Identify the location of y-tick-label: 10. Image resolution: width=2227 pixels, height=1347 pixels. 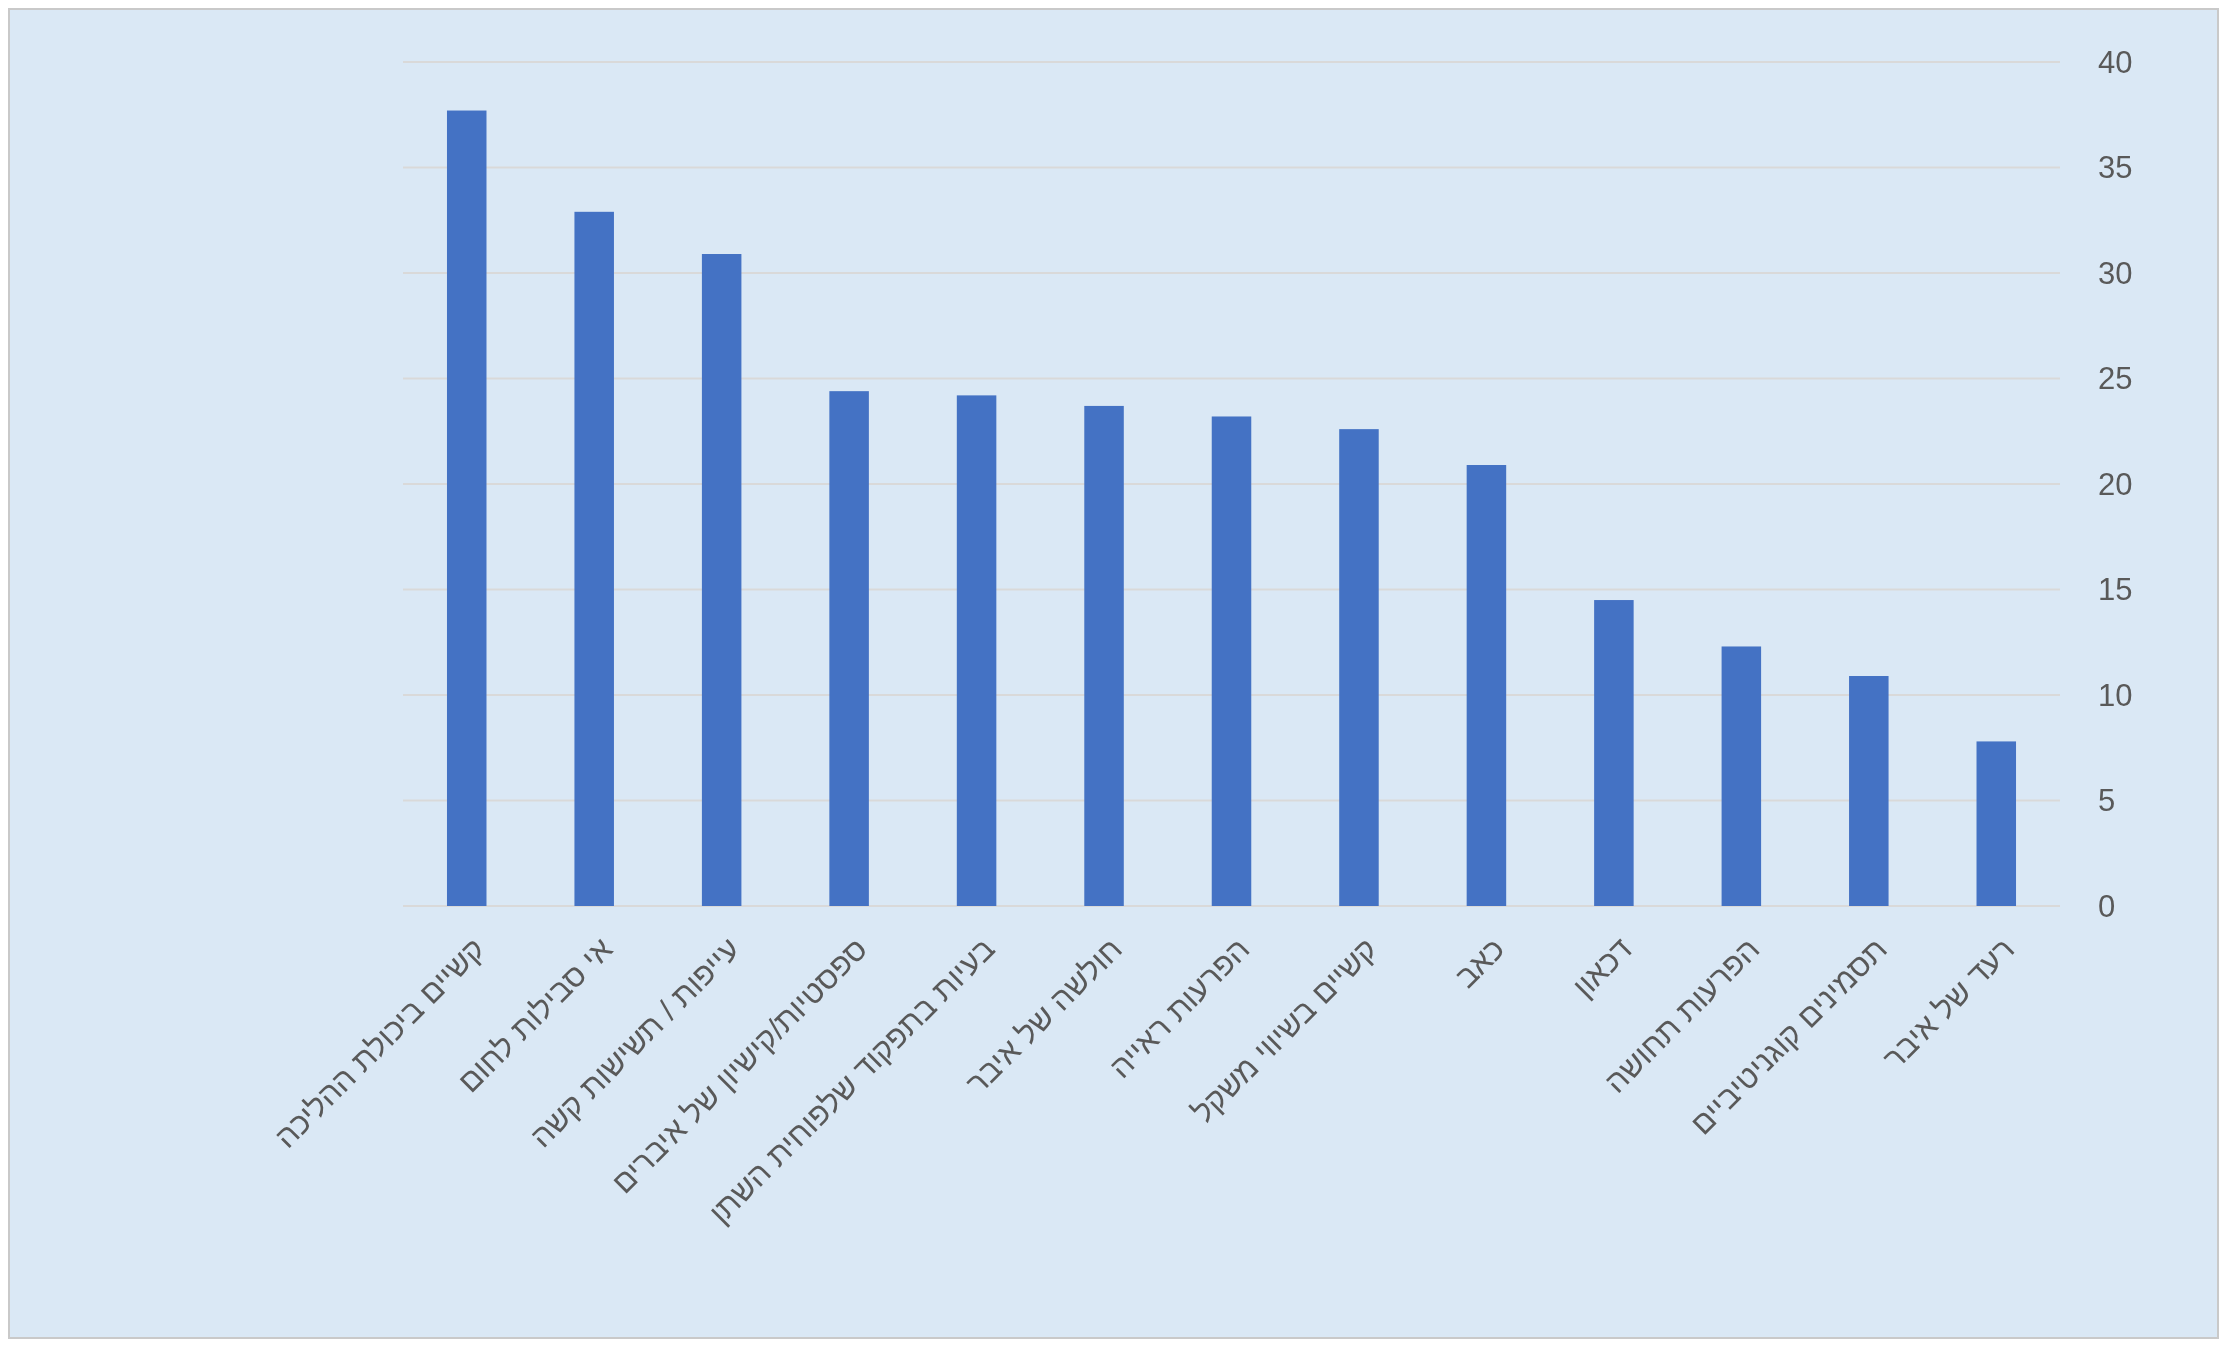
(2115, 695).